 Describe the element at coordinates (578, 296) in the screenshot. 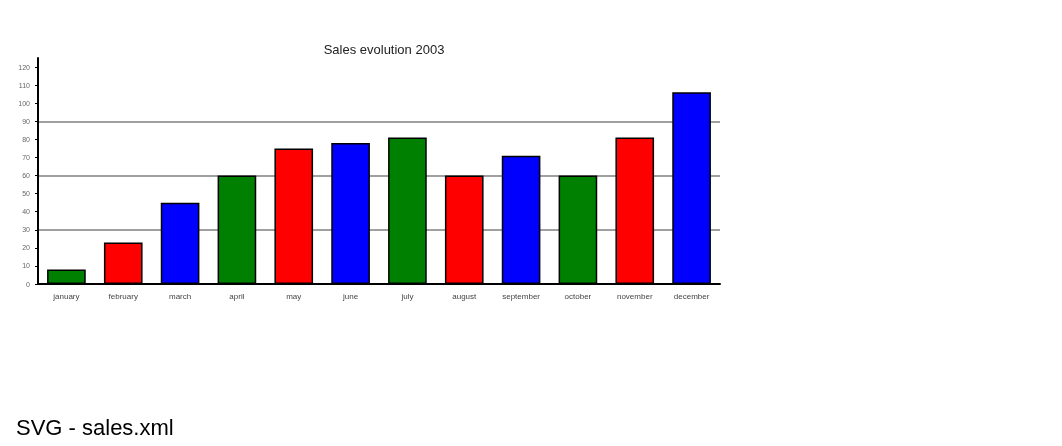

I see `x-tick-label: october` at that location.